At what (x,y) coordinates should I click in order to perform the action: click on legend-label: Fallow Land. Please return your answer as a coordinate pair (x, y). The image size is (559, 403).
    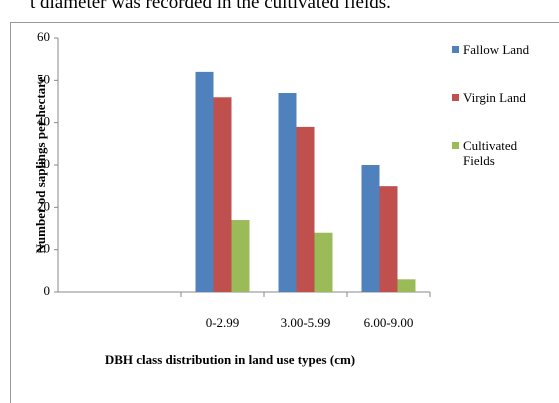
    Looking at the image, I should click on (496, 49).